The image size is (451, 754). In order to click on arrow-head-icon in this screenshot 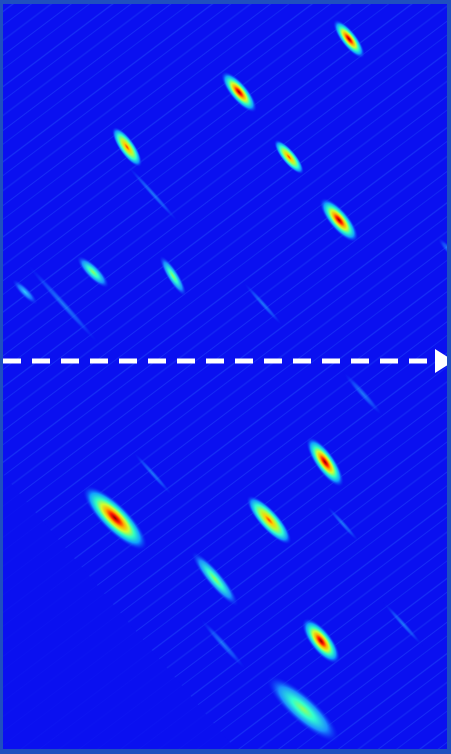, I will do `click(441, 361)`.